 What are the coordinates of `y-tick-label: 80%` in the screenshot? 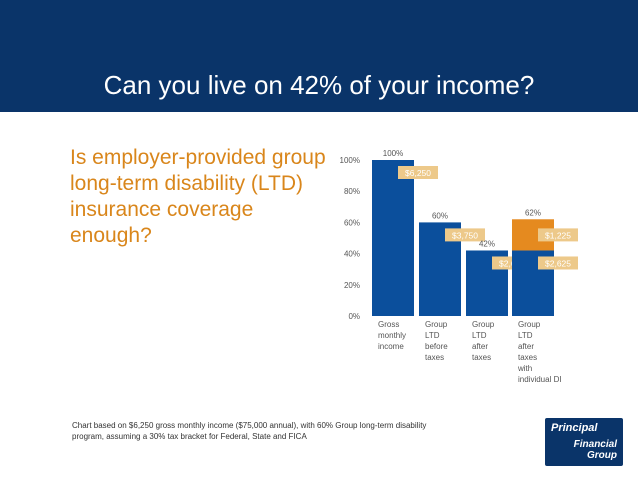 It's located at (352, 191).